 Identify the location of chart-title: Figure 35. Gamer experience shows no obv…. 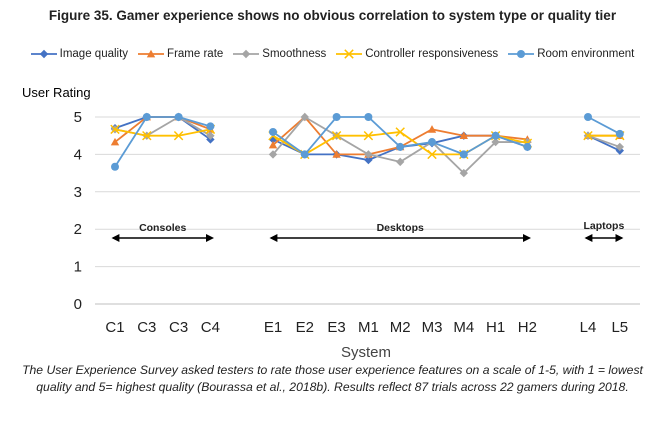
(332, 15).